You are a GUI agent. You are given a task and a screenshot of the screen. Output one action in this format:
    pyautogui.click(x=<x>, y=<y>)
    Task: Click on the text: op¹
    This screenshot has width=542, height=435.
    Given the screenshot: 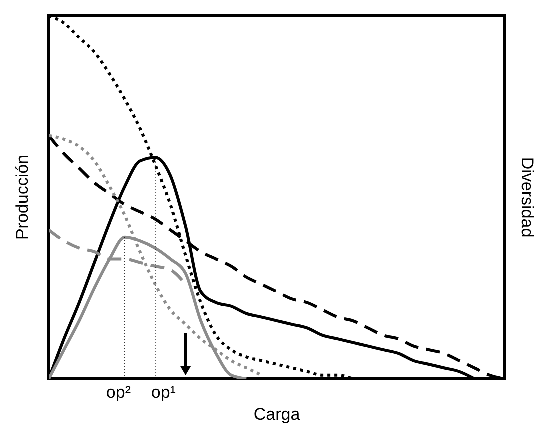 What is the action you would take?
    pyautogui.click(x=163, y=392)
    